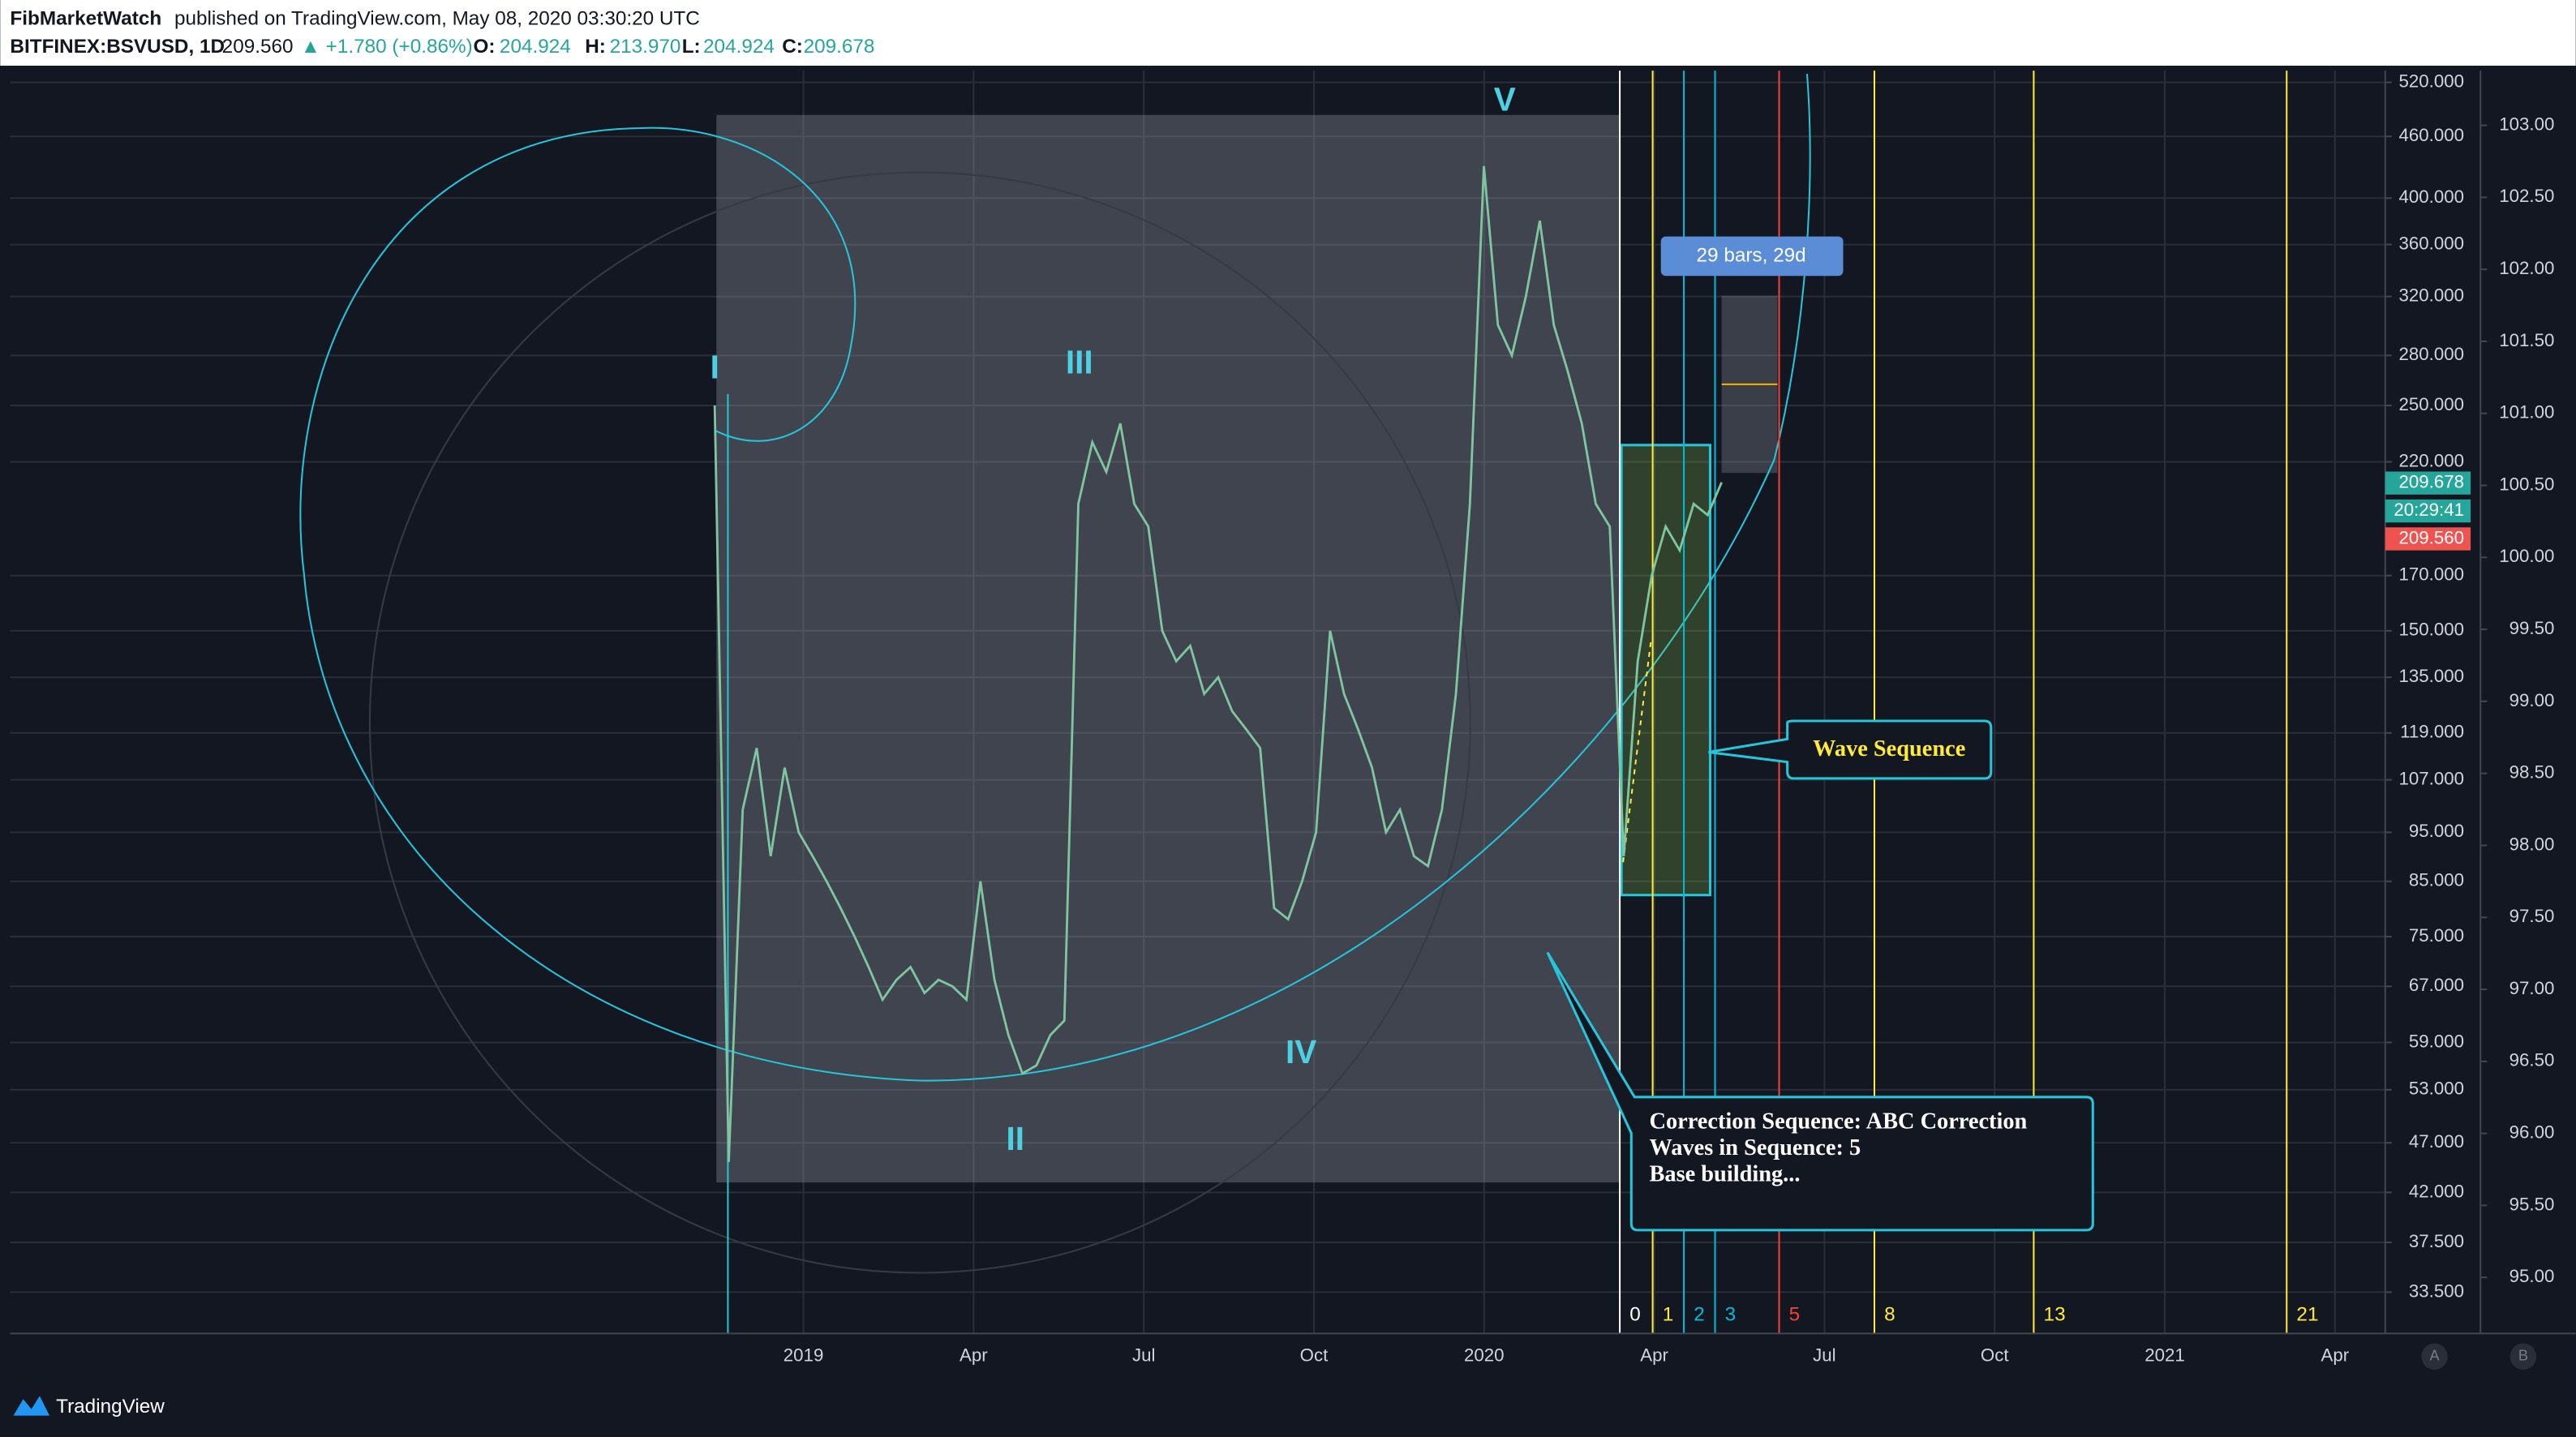  I want to click on fib-time-label: 2, so click(1699, 1315).